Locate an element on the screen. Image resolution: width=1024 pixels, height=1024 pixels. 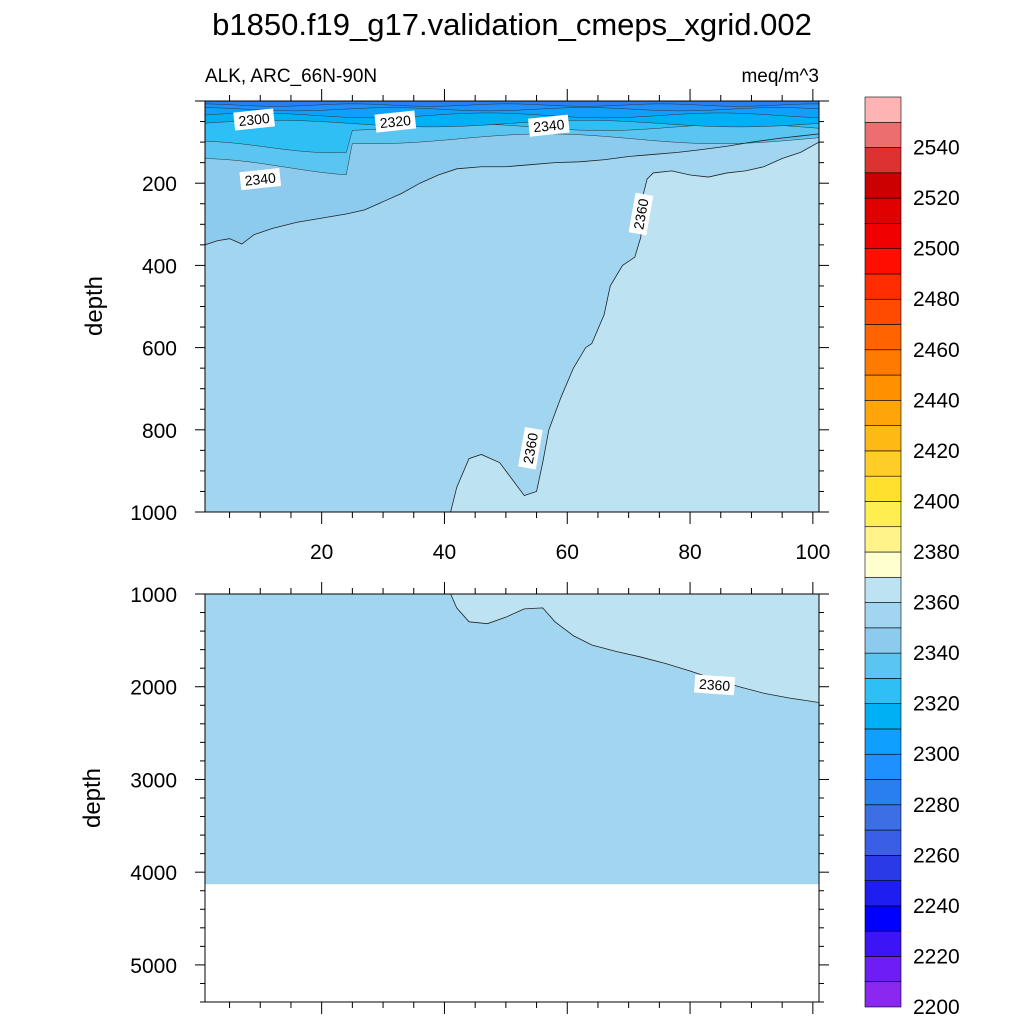
colorbar-label: 2240 is located at coordinates (936, 906).